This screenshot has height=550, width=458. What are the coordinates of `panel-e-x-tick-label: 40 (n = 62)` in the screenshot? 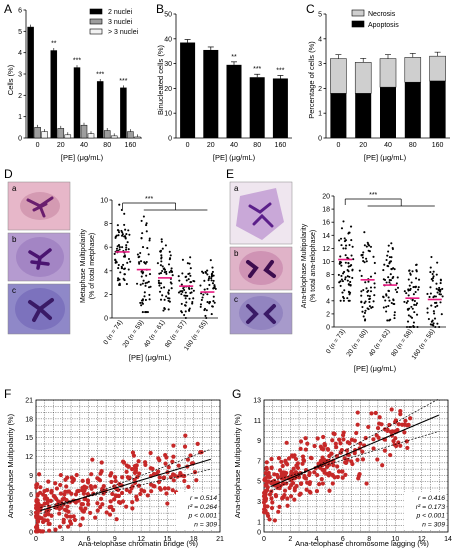 It's located at (380, 343).